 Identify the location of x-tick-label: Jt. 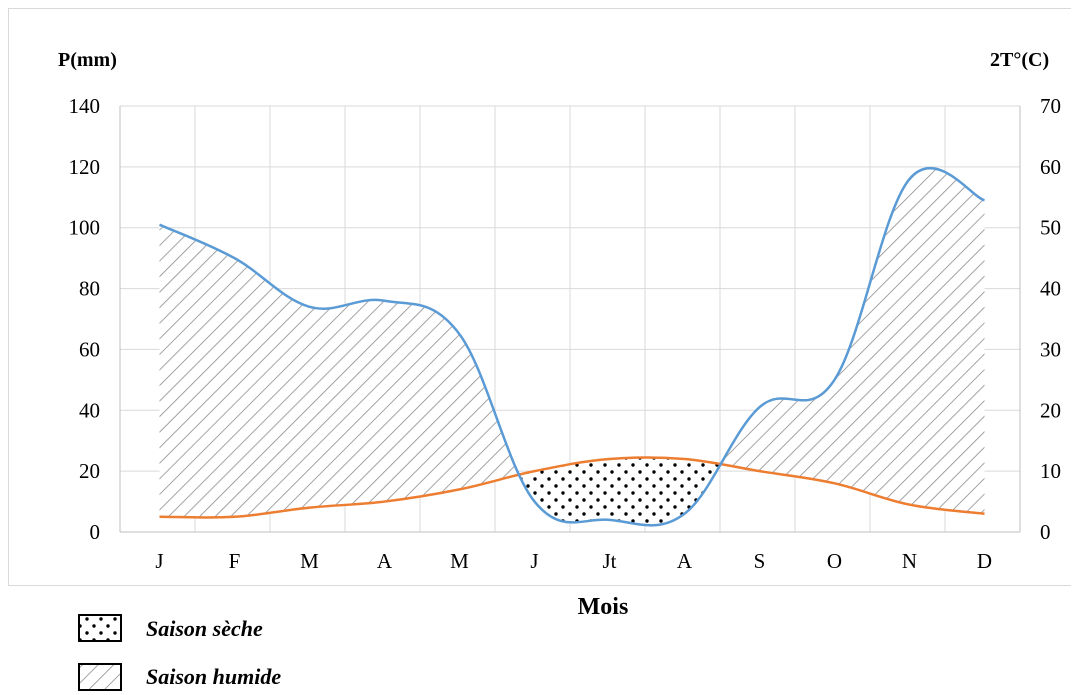
(609, 561).